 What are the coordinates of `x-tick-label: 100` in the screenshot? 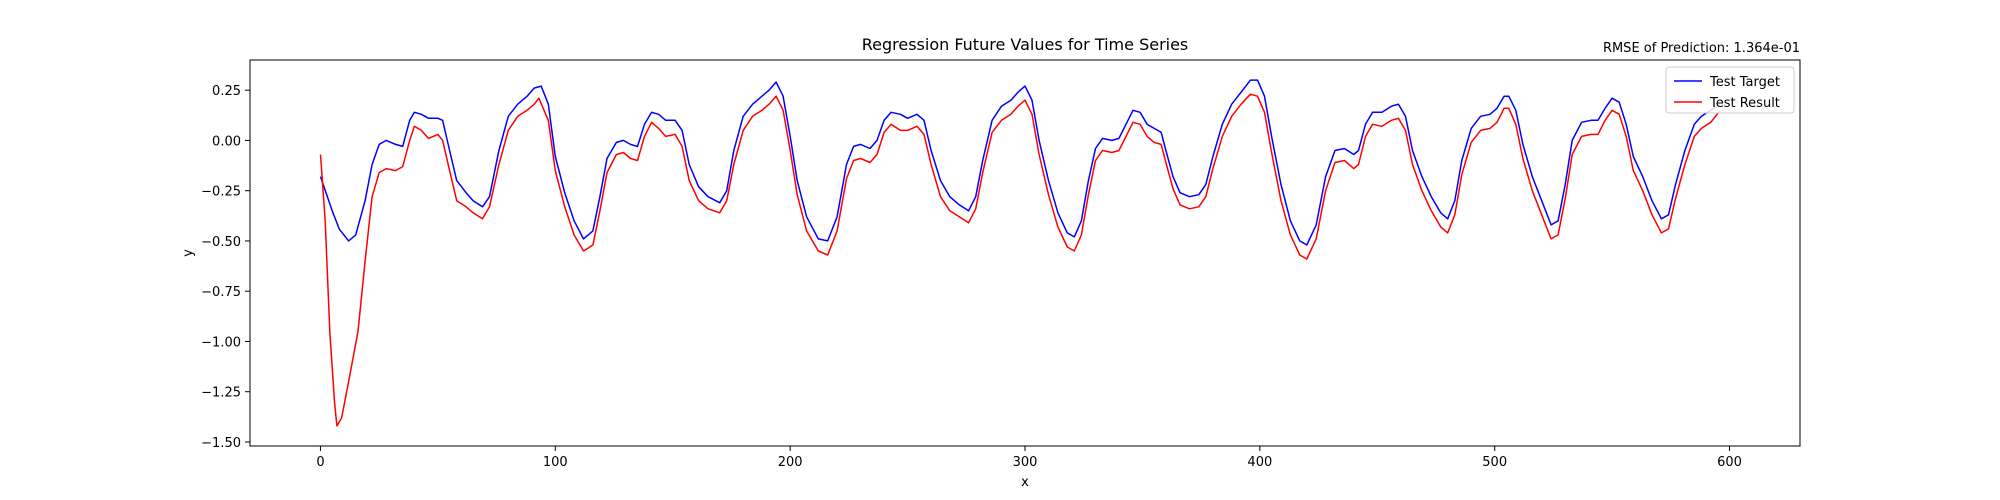 It's located at (555, 462).